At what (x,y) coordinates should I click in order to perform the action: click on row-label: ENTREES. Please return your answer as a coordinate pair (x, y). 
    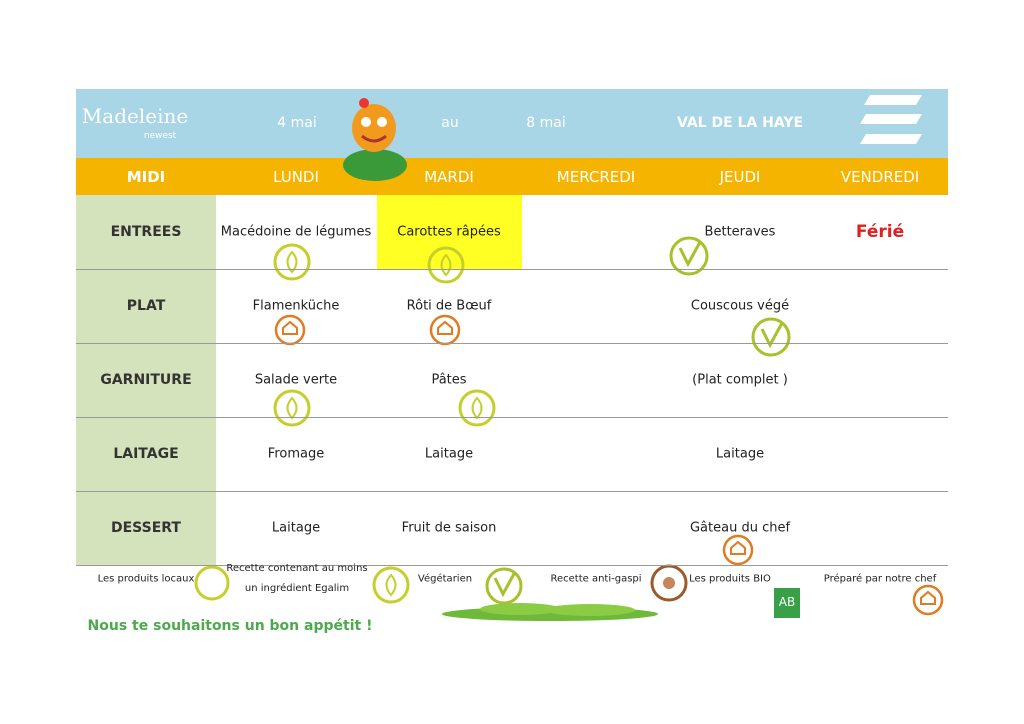
    Looking at the image, I should click on (146, 232).